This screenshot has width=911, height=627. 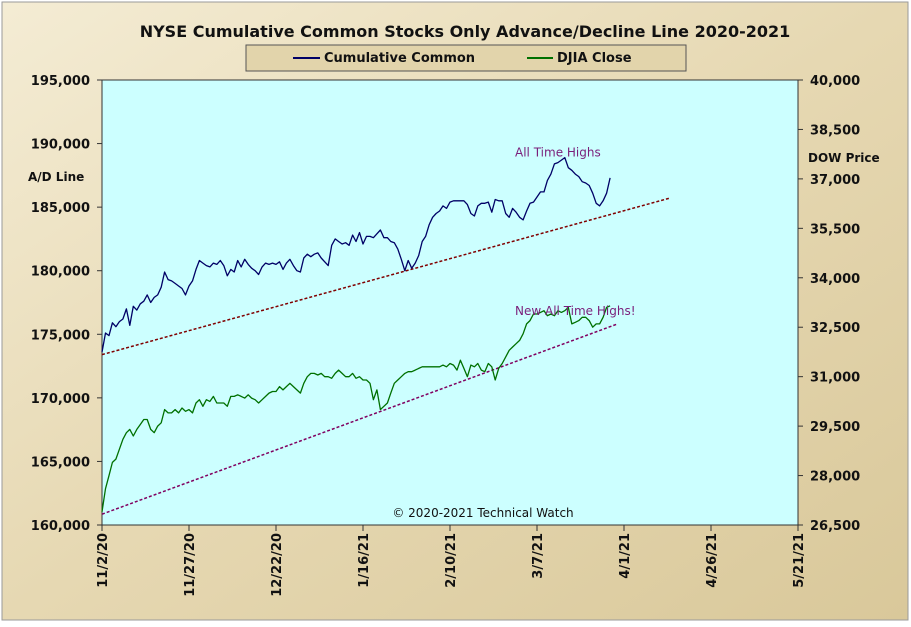 What do you see at coordinates (56, 177) in the screenshot?
I see `left-axis-label: A/D Line` at bounding box center [56, 177].